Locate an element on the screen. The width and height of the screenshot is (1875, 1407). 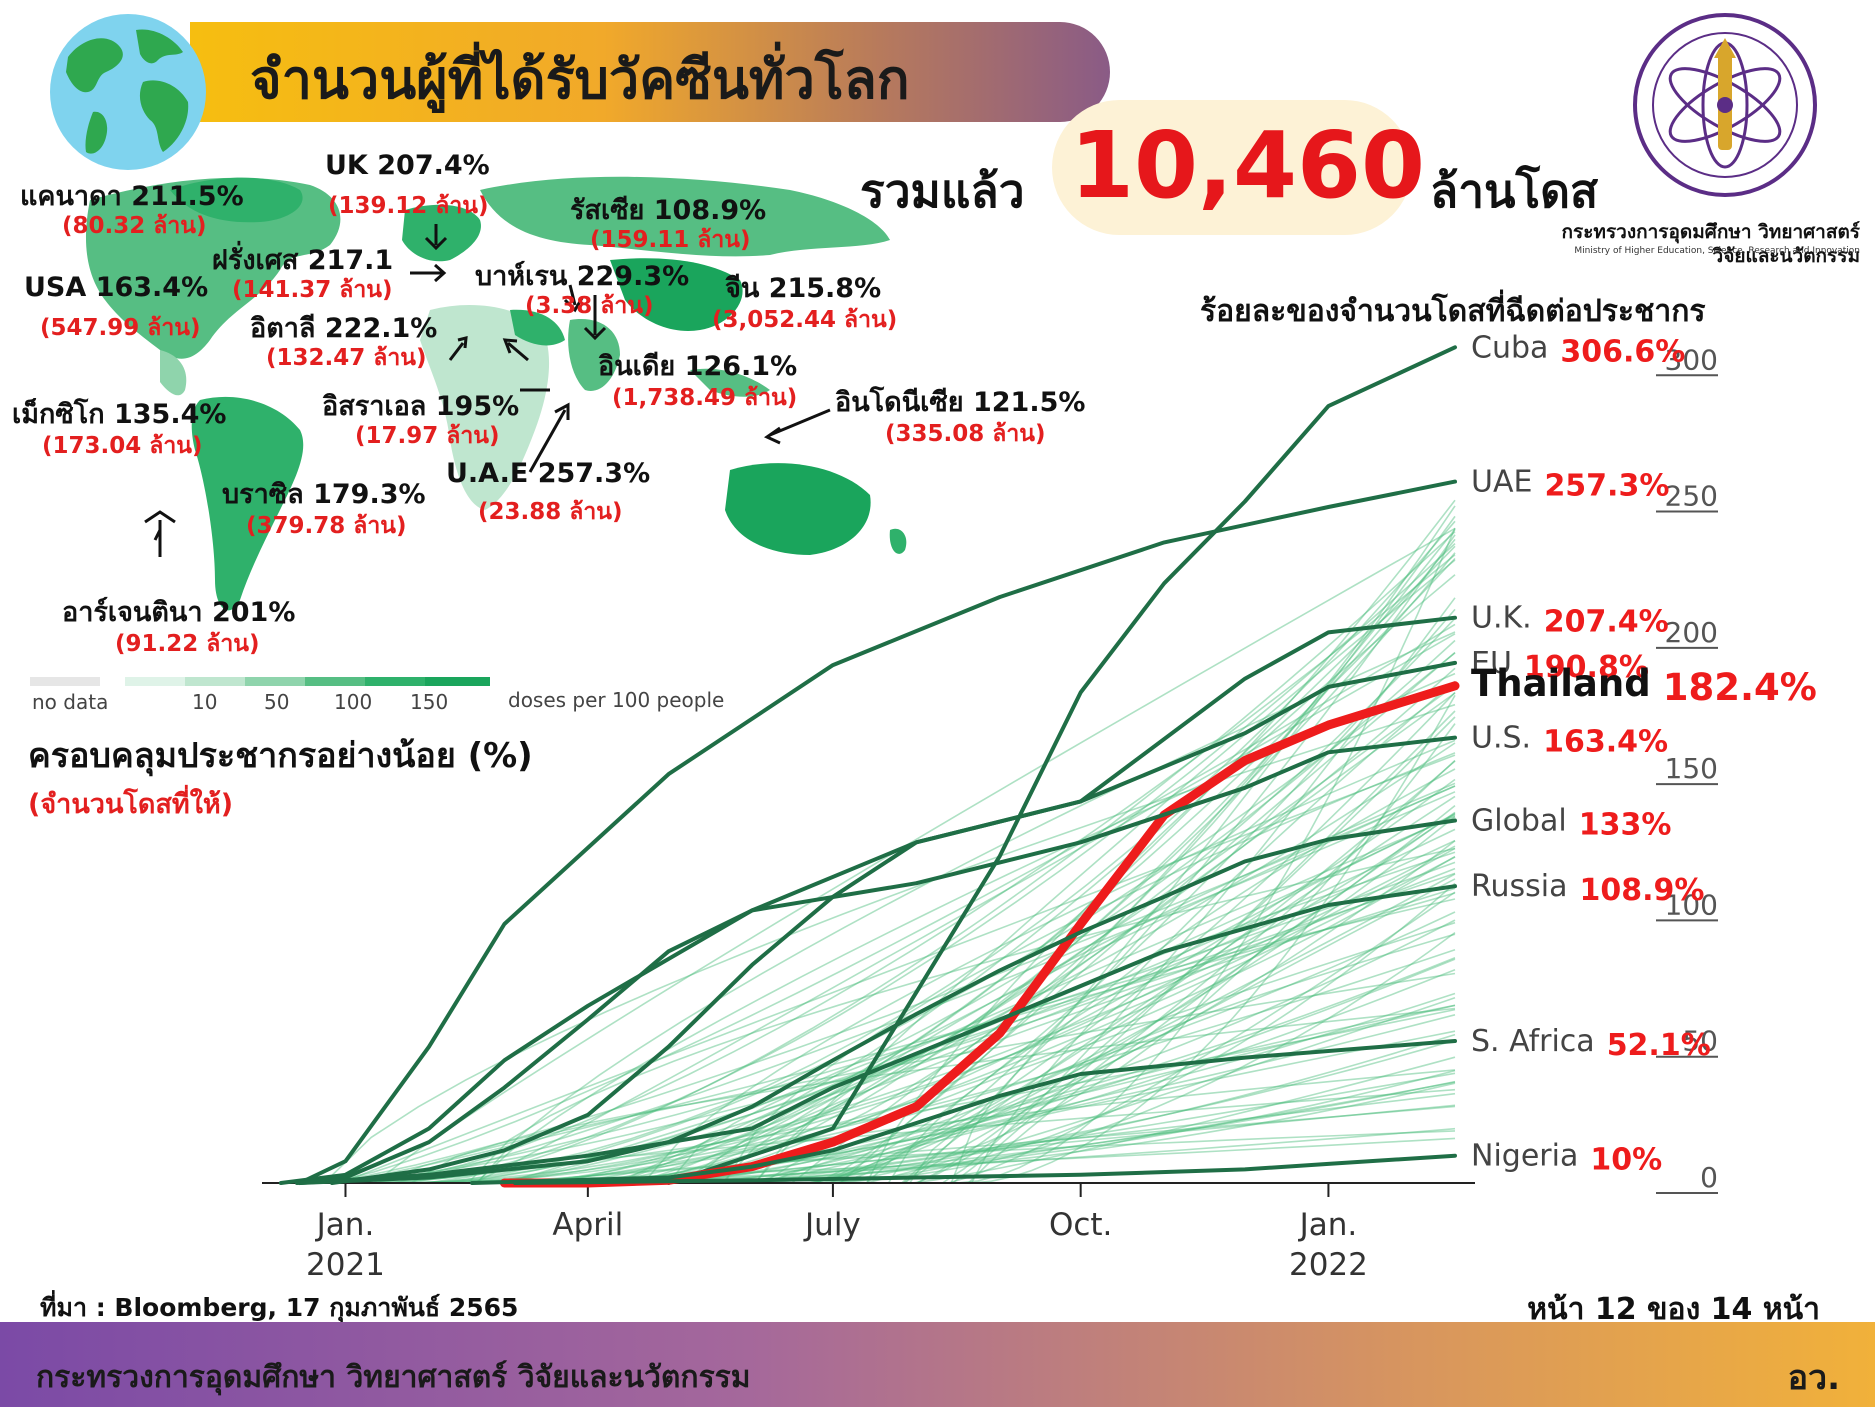
total-prefix: รวมแล้ว is located at coordinates (942, 191).